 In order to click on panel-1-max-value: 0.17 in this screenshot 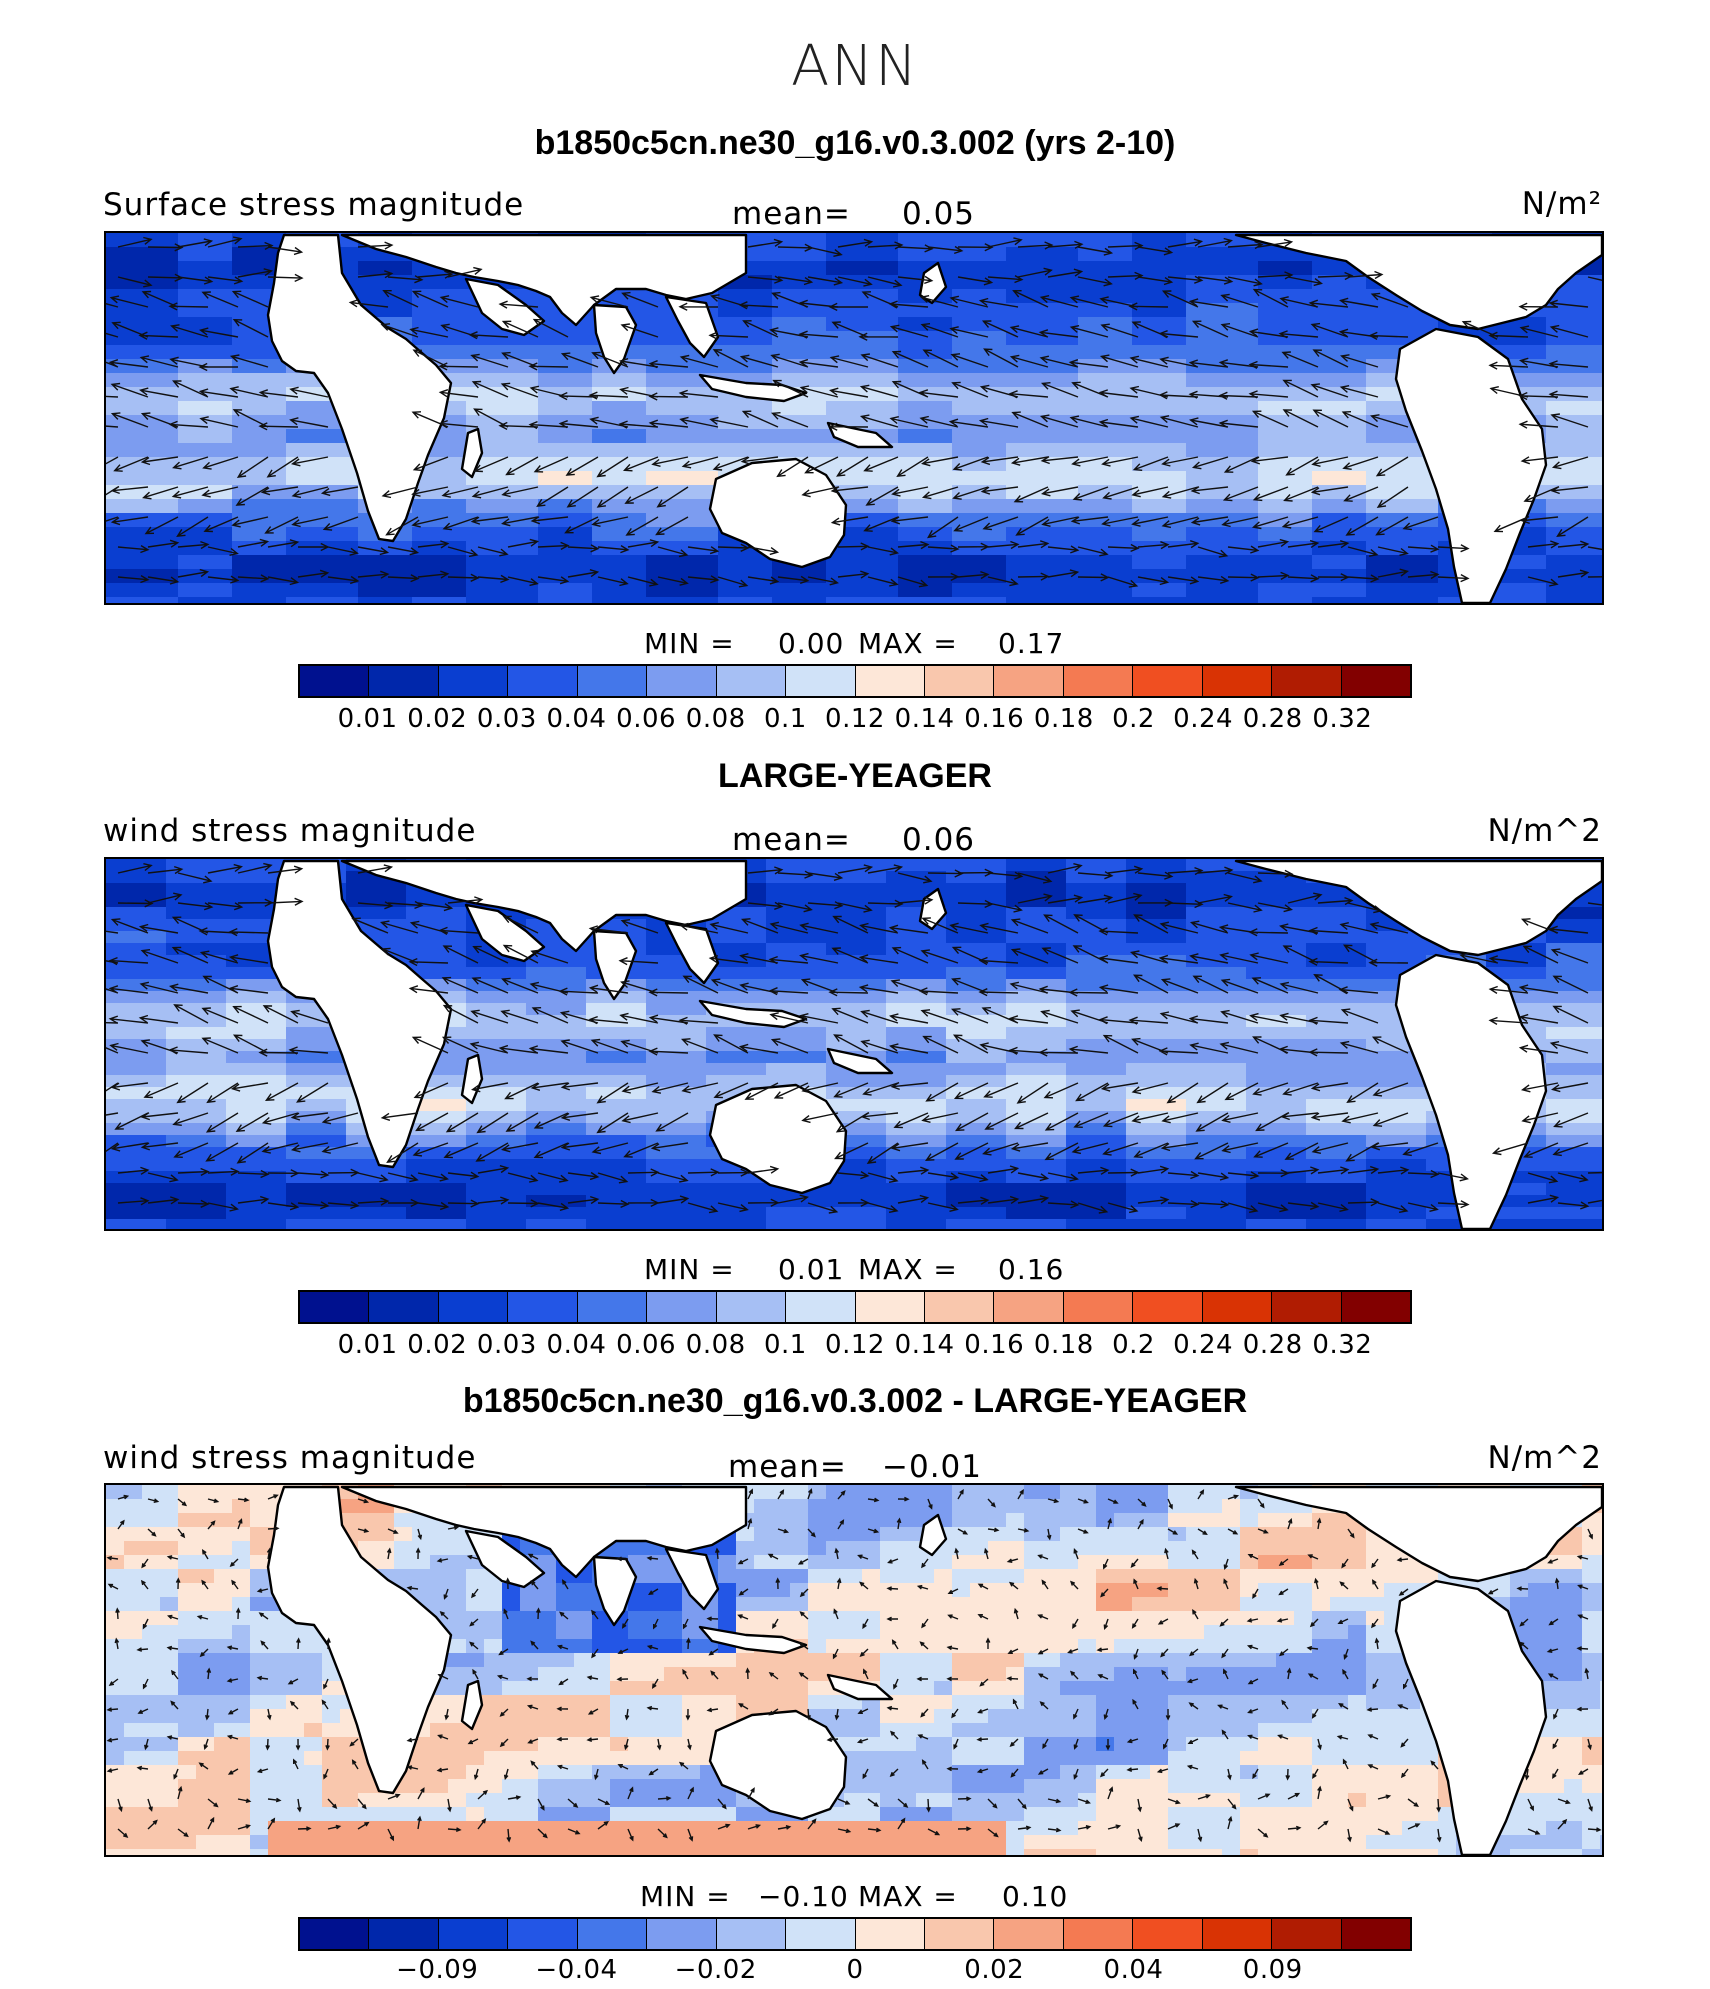, I will do `click(1031, 643)`.